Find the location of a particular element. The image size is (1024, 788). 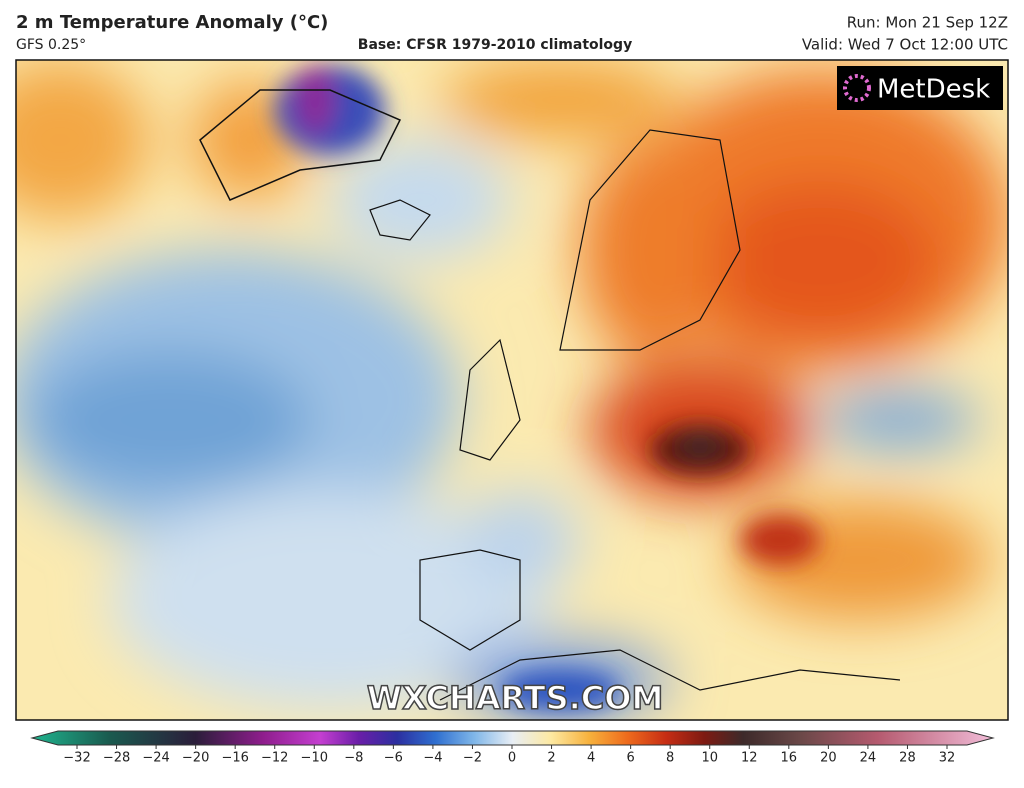

model: GFS 0.25° is located at coordinates (51, 45).